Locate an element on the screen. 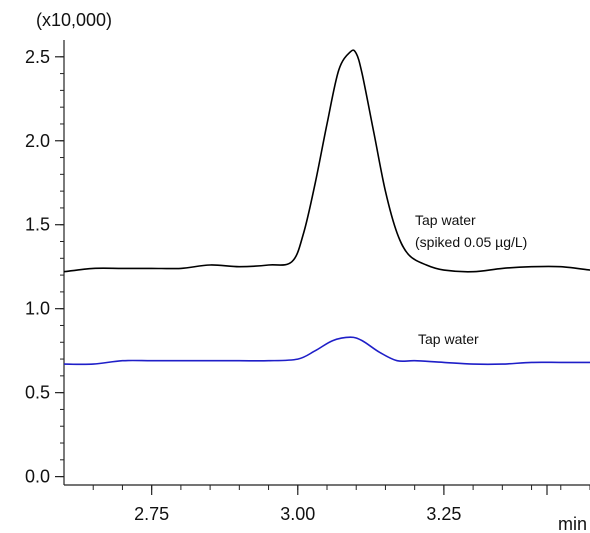  y-axis-ticks: 0.0 0.5 1.0 1.5 2.0 2.5 is located at coordinates (44, 267).